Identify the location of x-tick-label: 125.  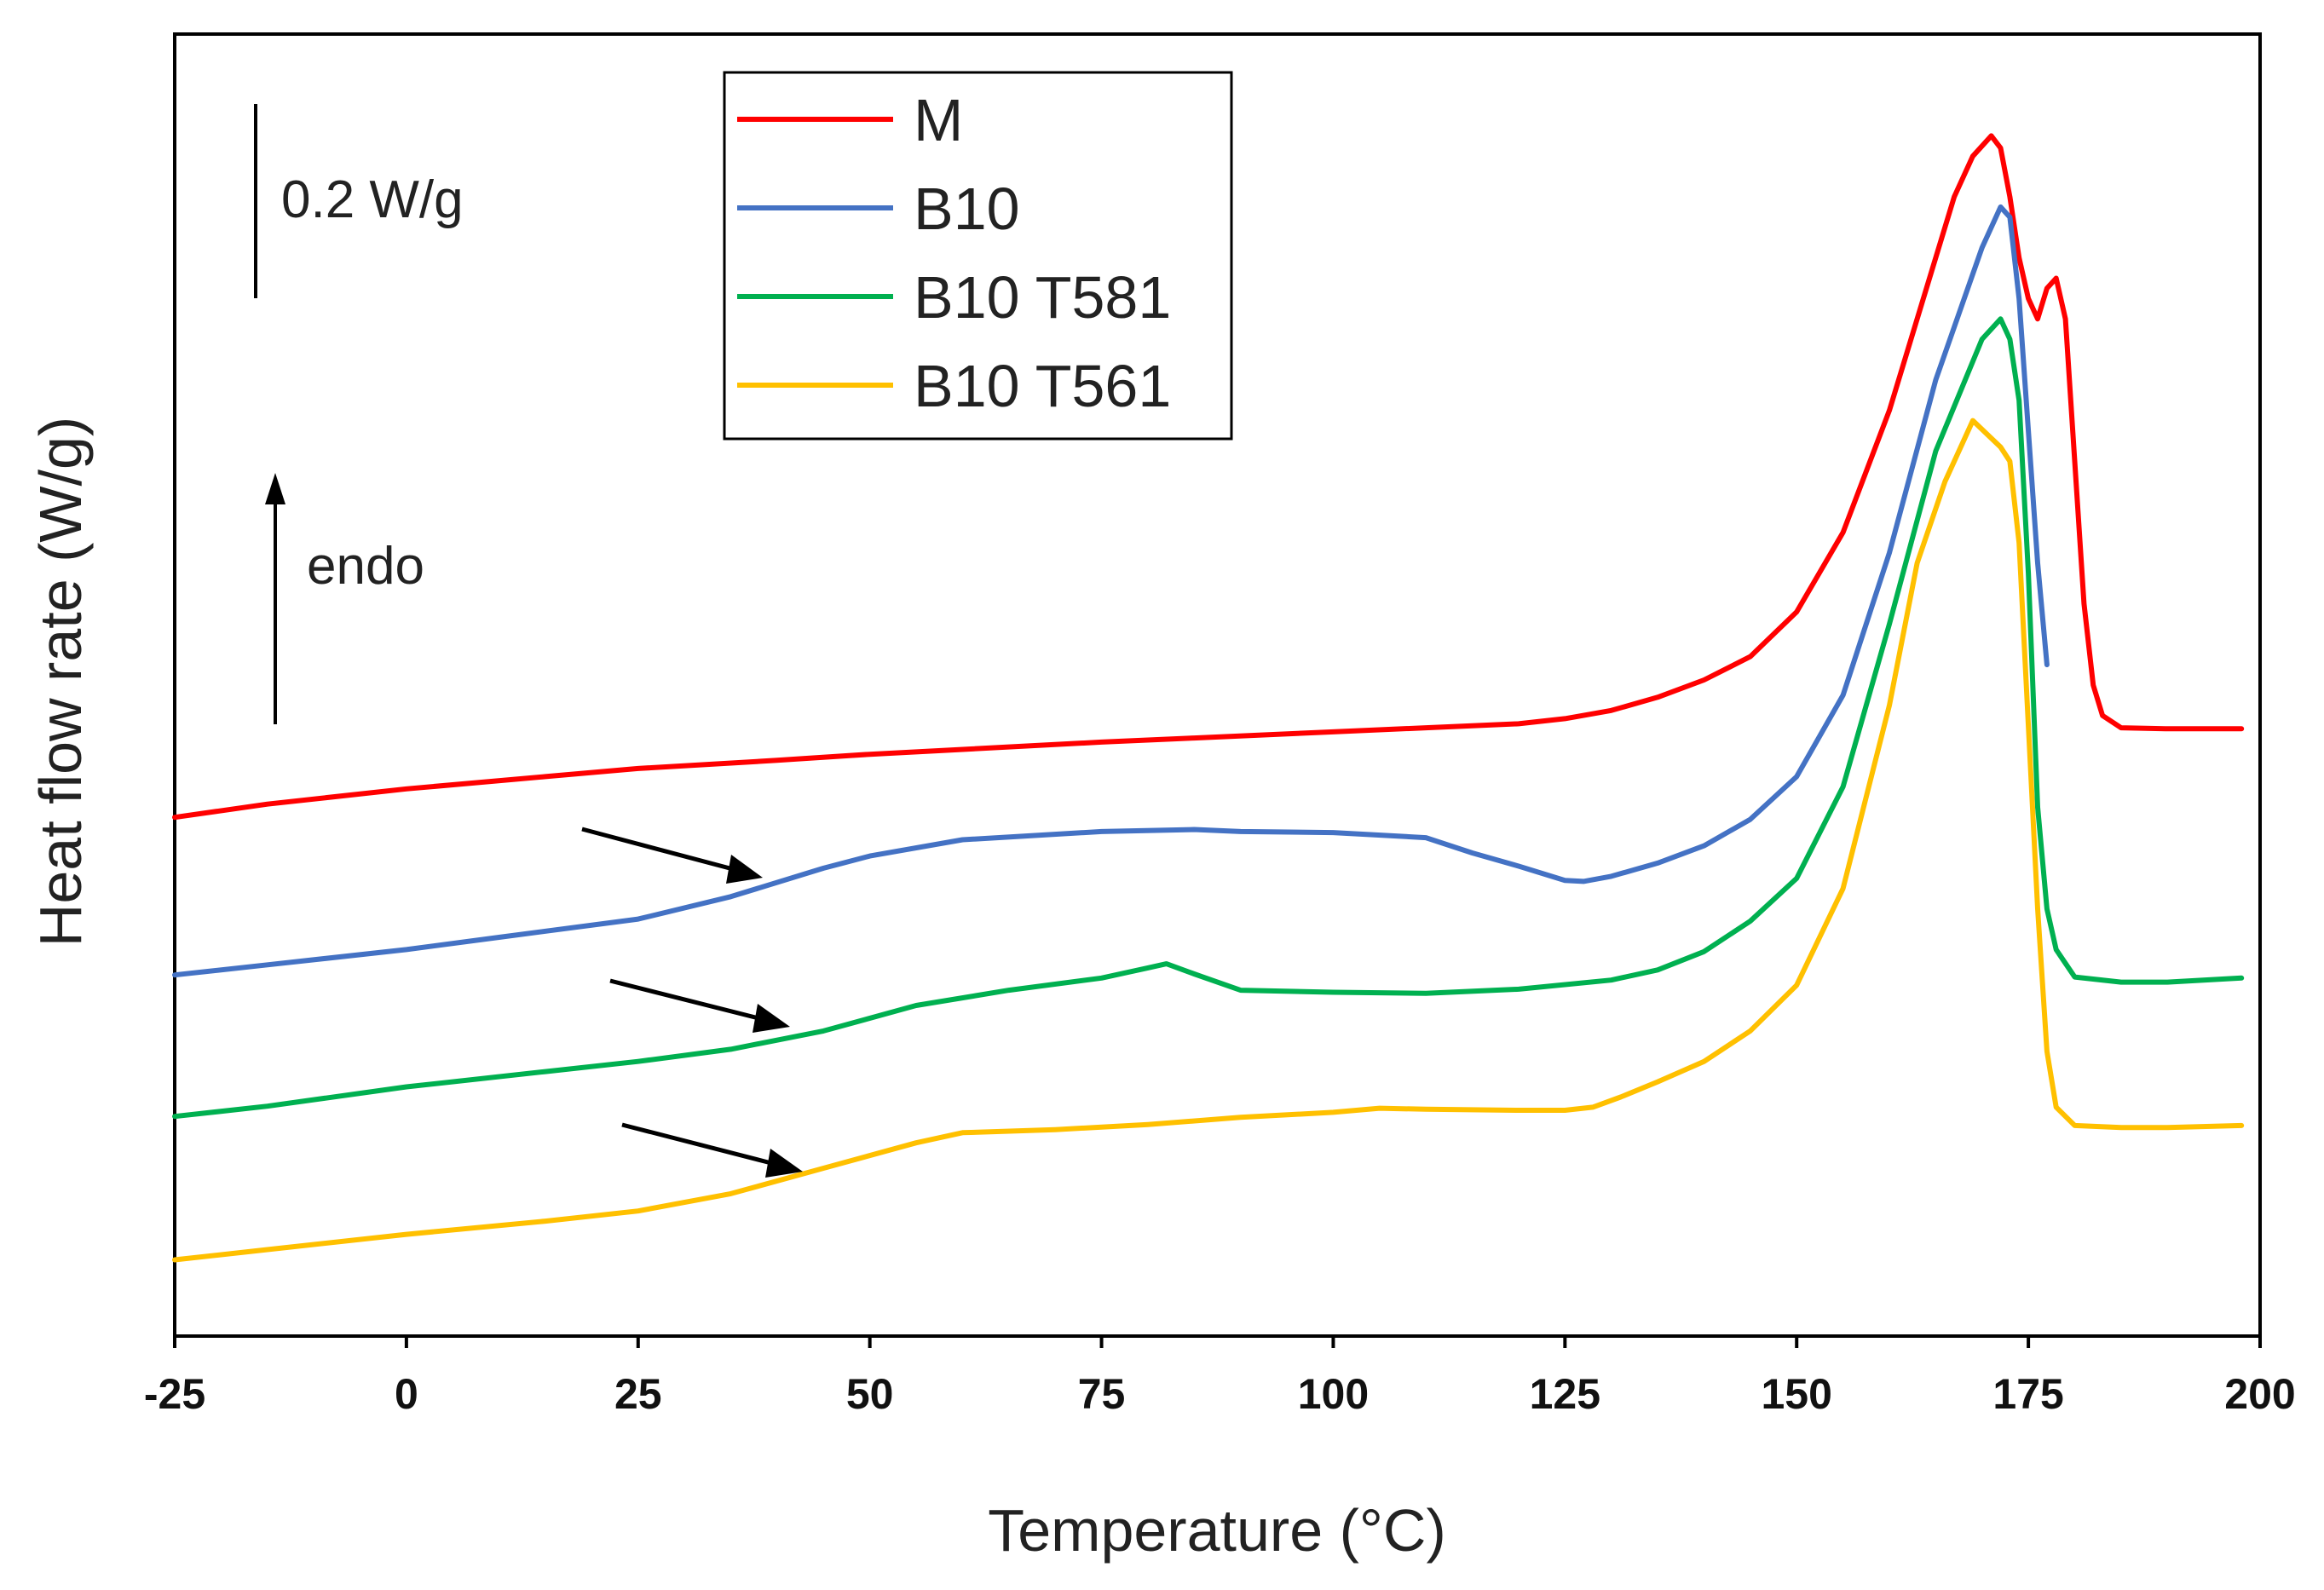
(1565, 1394).